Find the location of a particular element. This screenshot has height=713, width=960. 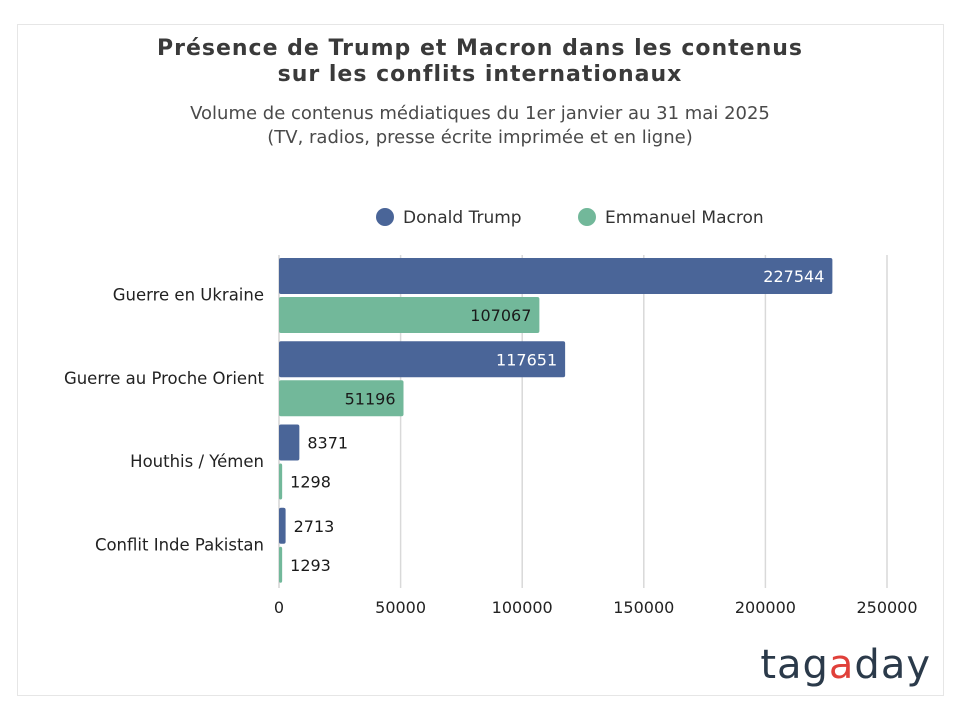

x-tick-label-3: 150000 is located at coordinates (643, 607).